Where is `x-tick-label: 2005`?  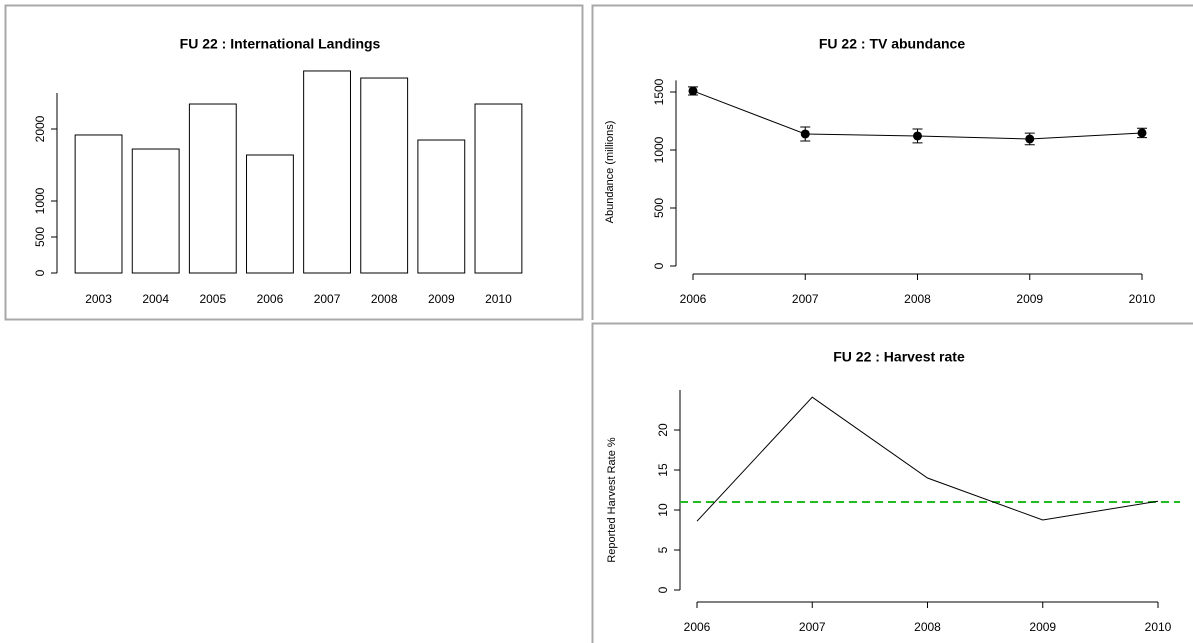
x-tick-label: 2005 is located at coordinates (212, 299).